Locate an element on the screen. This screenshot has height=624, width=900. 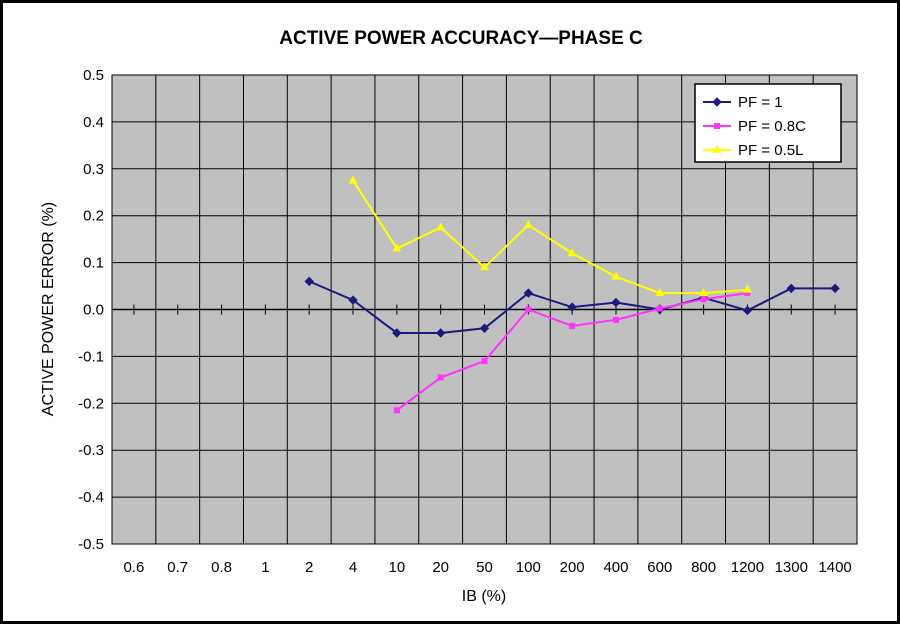
series-pf-0-8c is located at coordinates (572, 352).